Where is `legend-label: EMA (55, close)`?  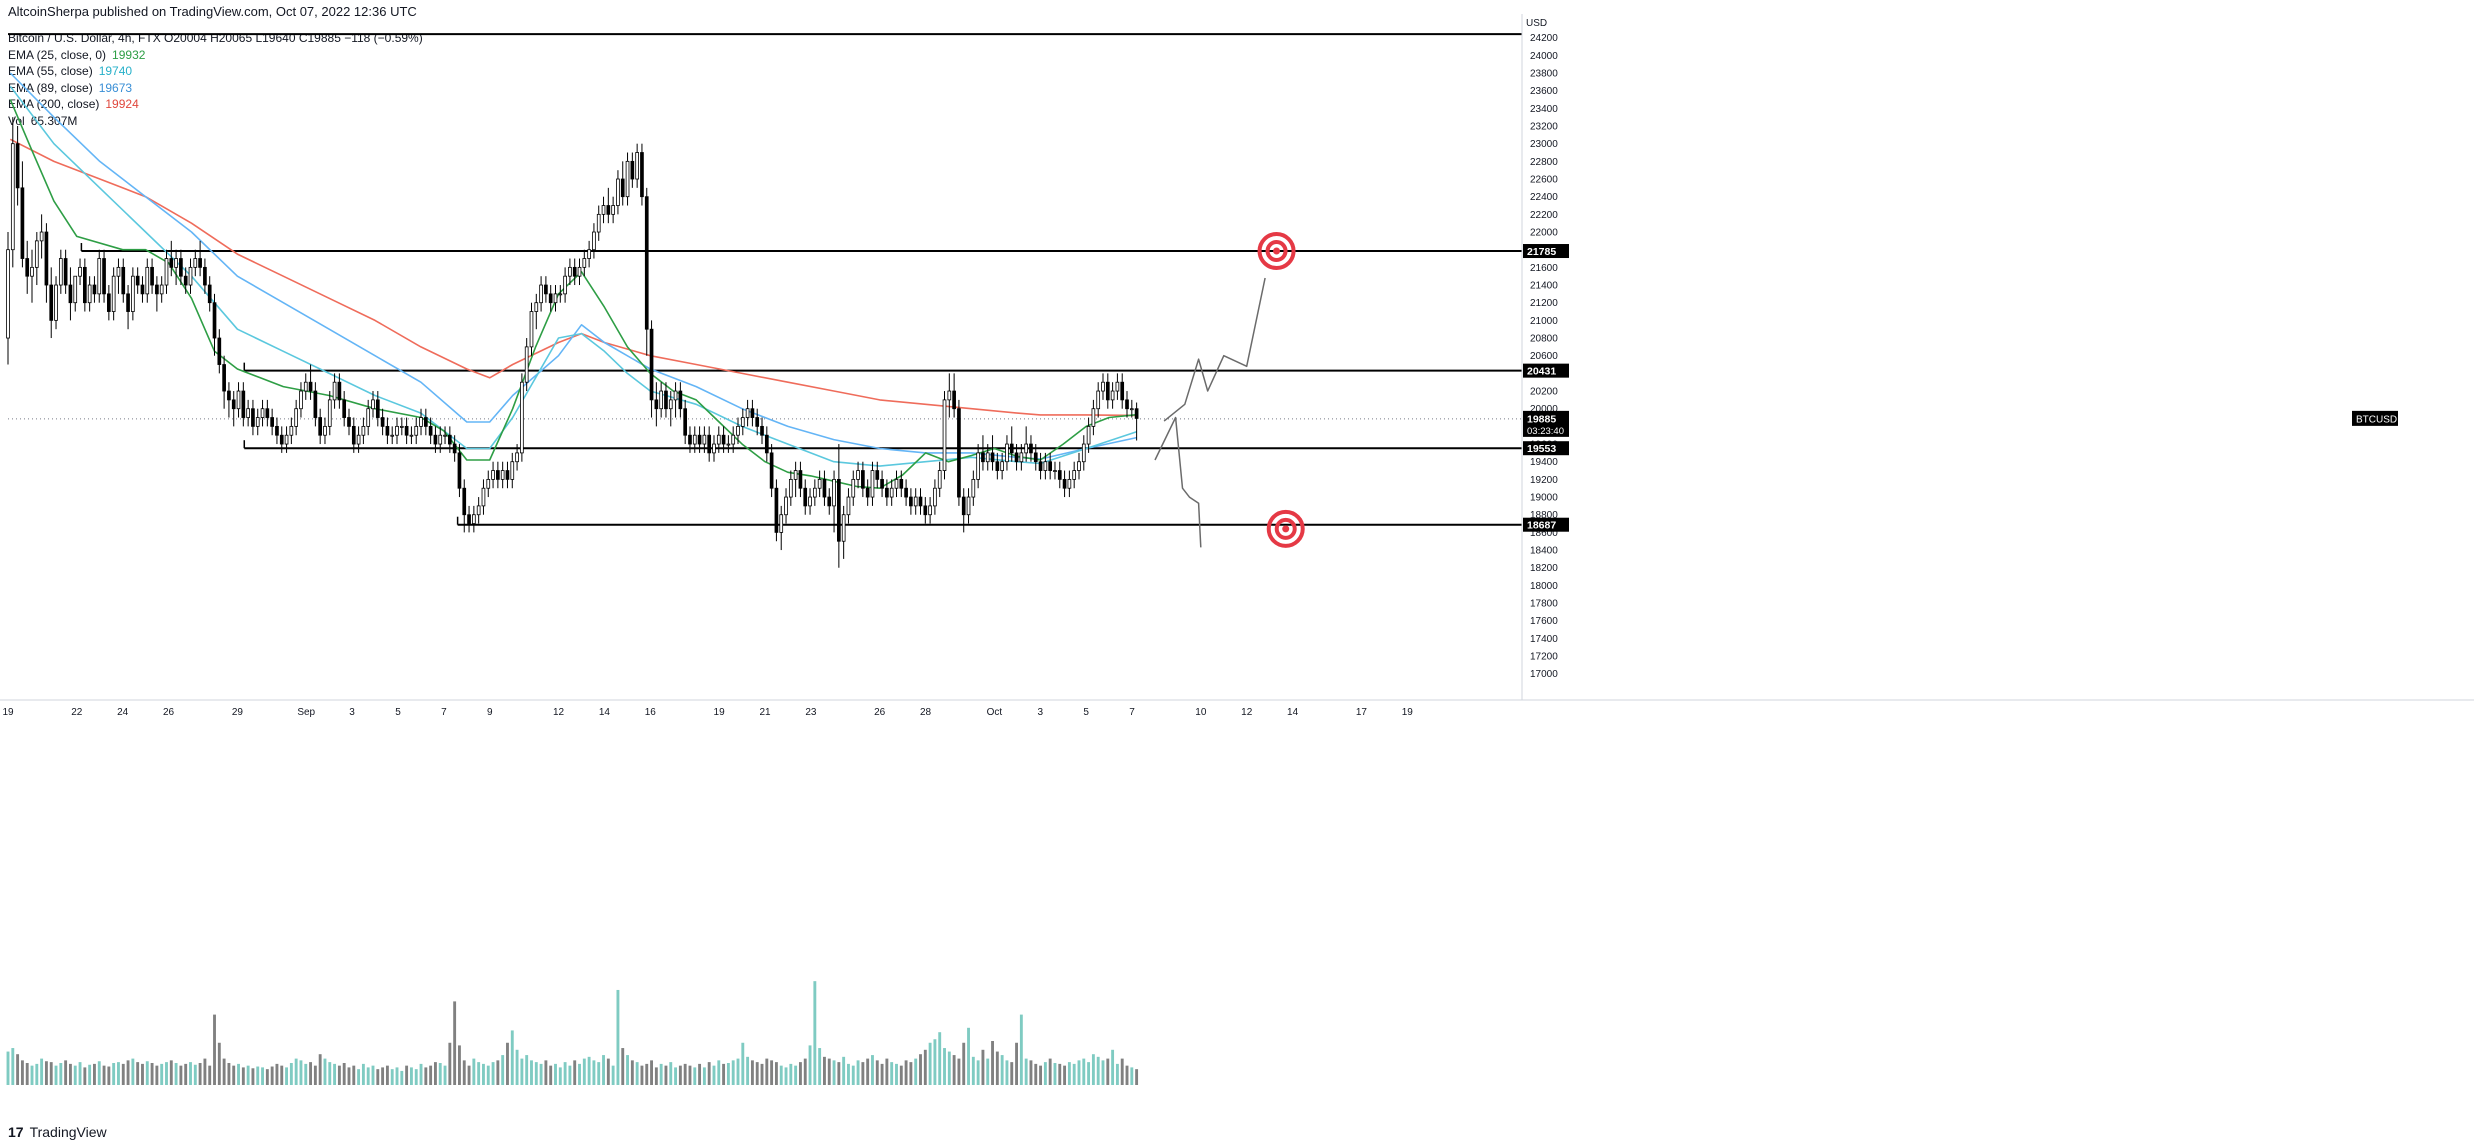 legend-label: EMA (55, close) is located at coordinates (50, 71).